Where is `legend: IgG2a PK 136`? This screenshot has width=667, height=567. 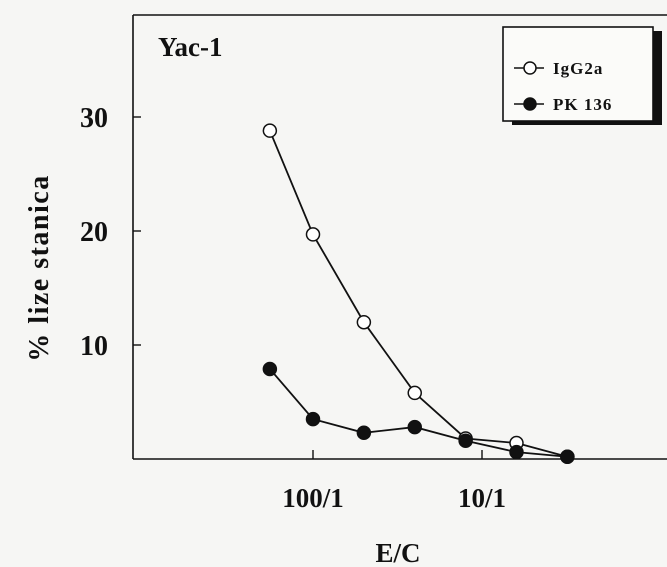 legend: IgG2a PK 136 is located at coordinates (582, 75).